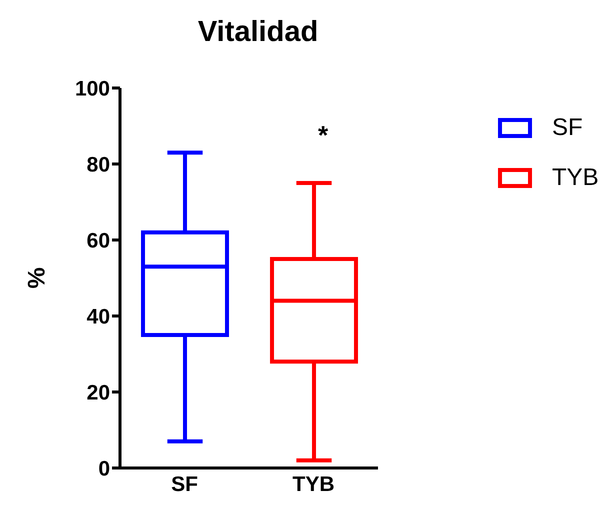 Image resolution: width=616 pixels, height=522 pixels. What do you see at coordinates (98, 392) in the screenshot?
I see `y-tick-label: 20` at bounding box center [98, 392].